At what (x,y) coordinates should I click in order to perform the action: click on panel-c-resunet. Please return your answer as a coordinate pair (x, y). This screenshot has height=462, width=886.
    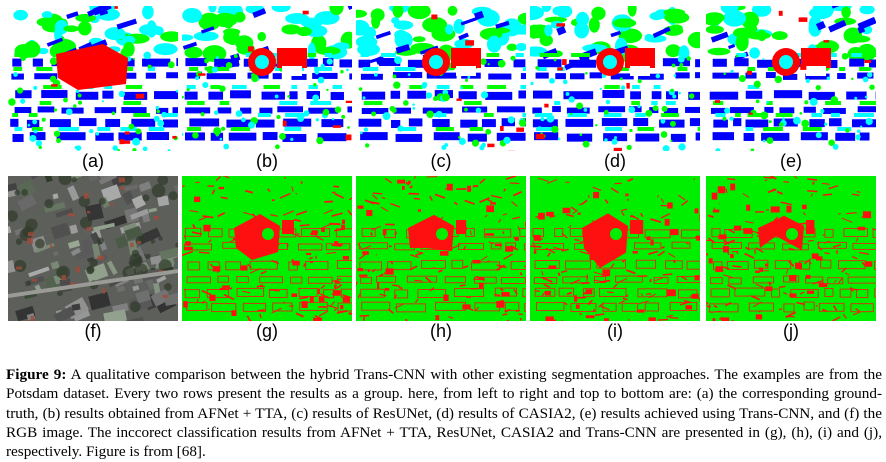
    Looking at the image, I should click on (441, 78).